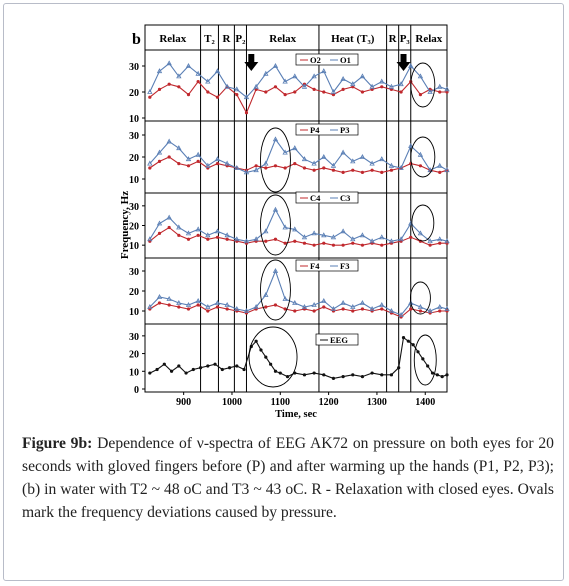 The height and width of the screenshot is (586, 569). Describe the element at coordinates (136, 390) in the screenshot. I see `y-tick-label: 0` at that location.